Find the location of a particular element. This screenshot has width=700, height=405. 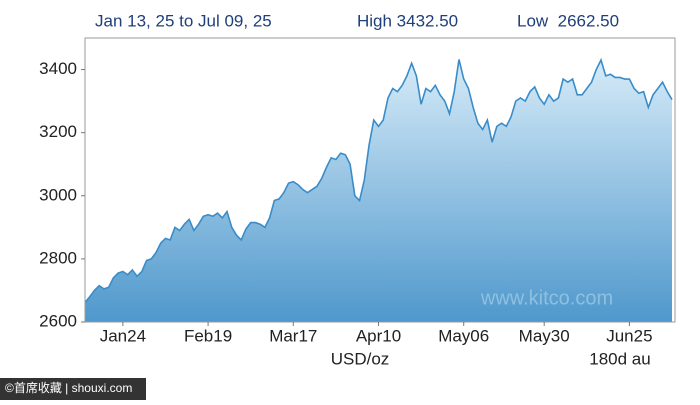

unit-label: USD/oz is located at coordinates (360, 358).